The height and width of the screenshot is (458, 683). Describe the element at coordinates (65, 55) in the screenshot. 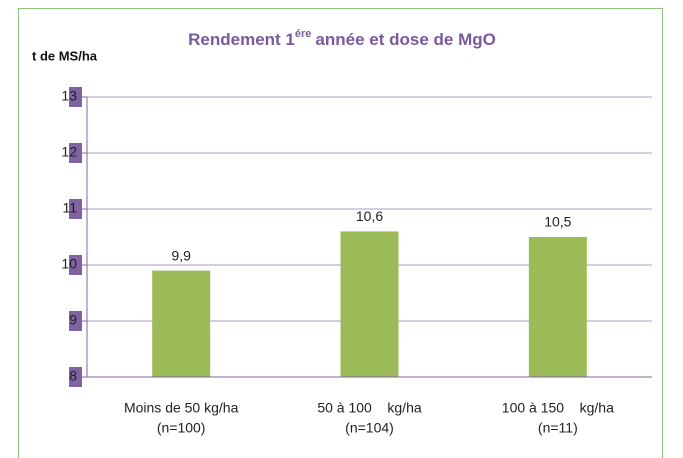

I see `y-axis-label: t de MS/ha` at that location.